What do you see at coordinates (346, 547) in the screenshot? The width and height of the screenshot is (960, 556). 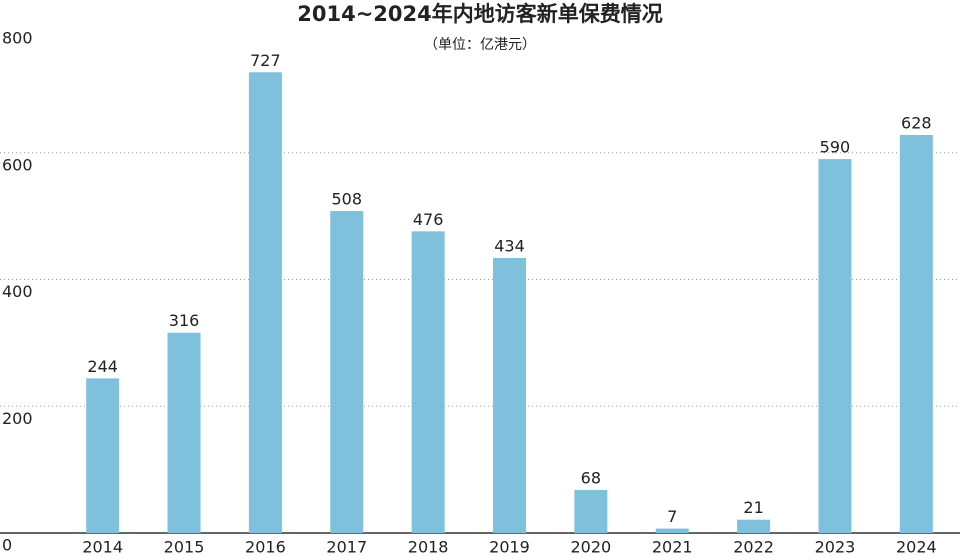 I see `x-tick-label: 2017` at bounding box center [346, 547].